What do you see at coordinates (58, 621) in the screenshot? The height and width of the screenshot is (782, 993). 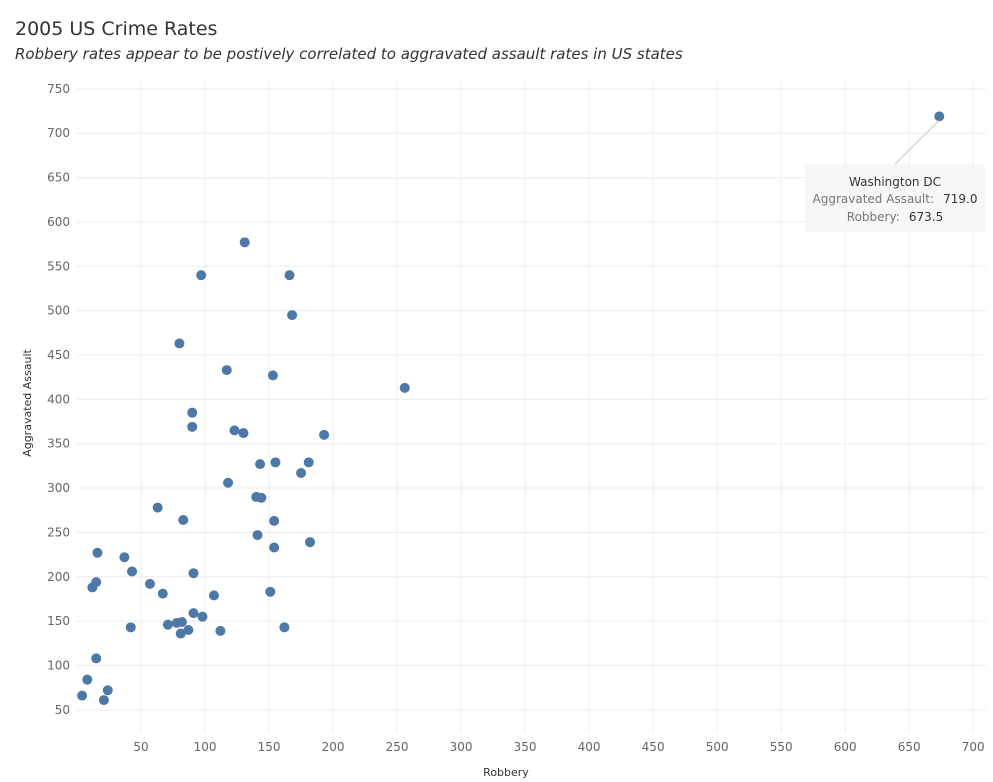 I see `y-tick-label: 150` at bounding box center [58, 621].